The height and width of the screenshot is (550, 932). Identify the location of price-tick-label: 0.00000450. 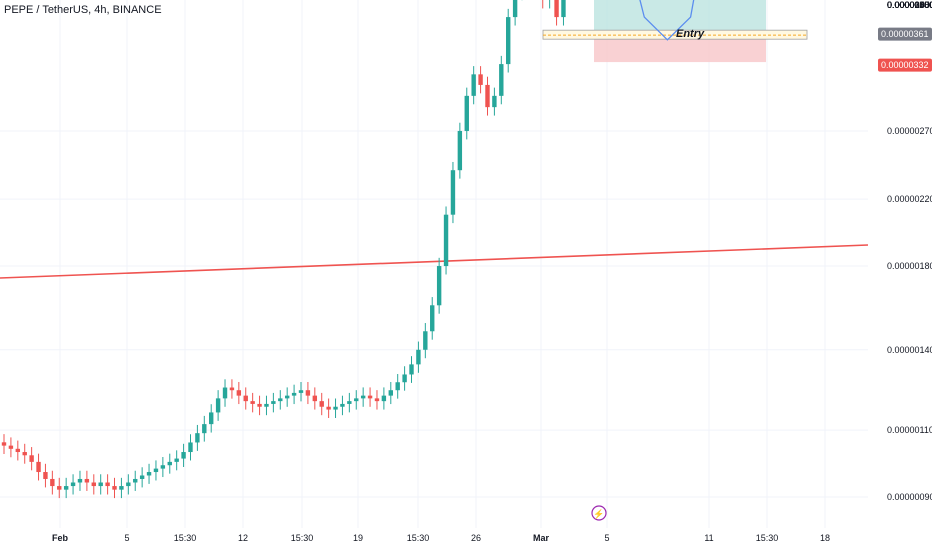
(909, 5).